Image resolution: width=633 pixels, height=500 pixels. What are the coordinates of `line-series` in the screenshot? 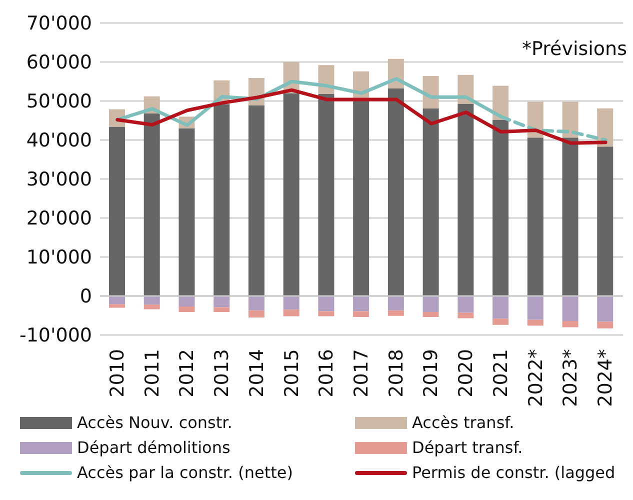 It's located at (362, 116).